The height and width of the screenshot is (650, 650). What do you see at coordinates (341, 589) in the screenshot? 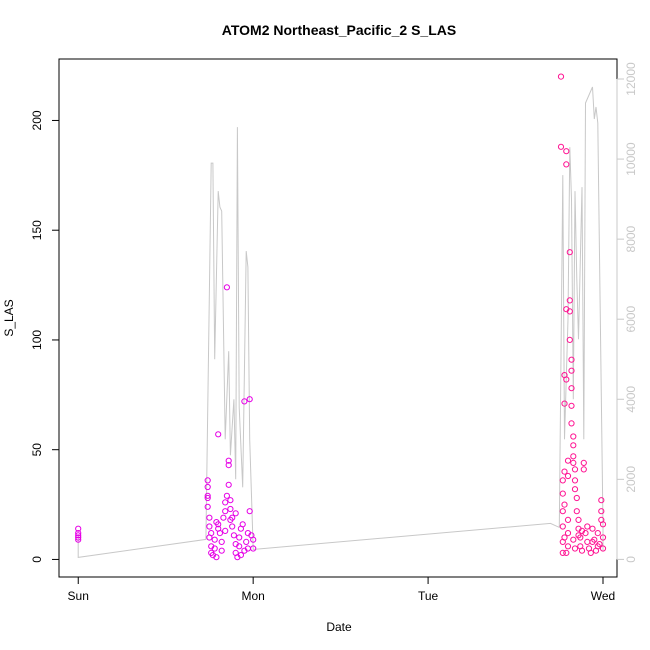
I see `x-axis: Sun Mon Tue Wed` at bounding box center [341, 589].